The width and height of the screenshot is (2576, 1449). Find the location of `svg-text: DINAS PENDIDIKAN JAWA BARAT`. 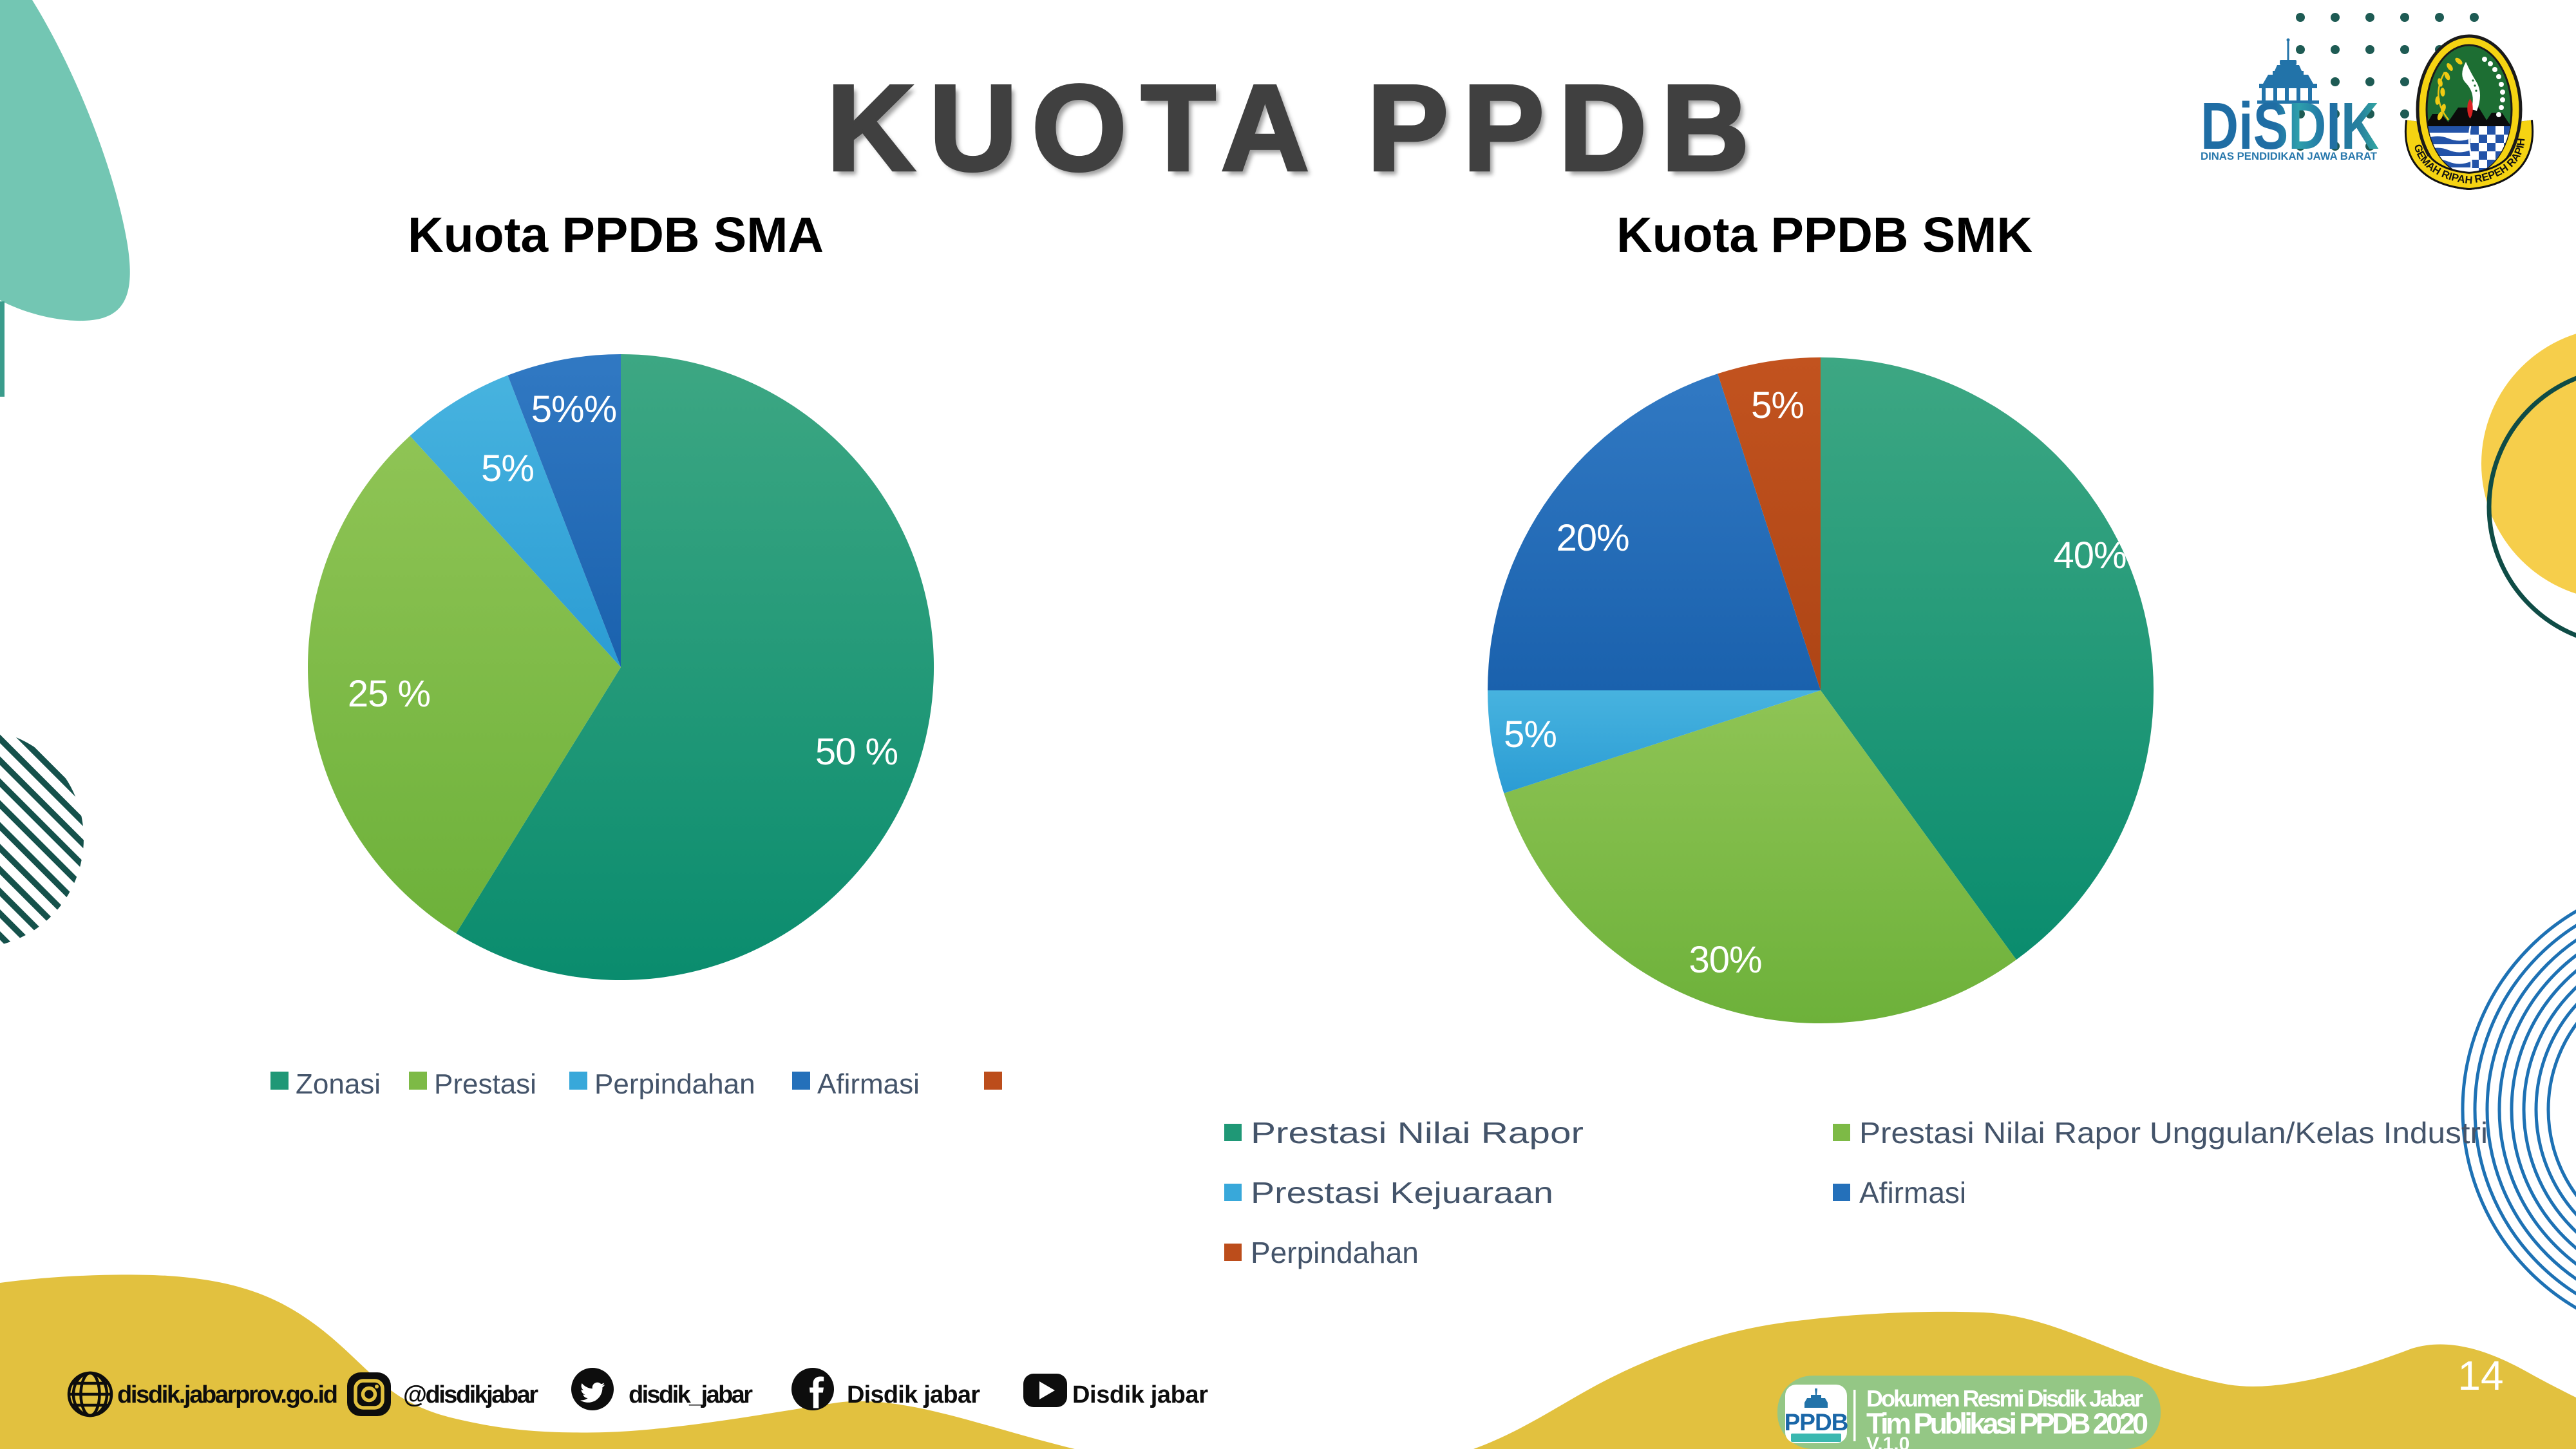

svg-text: DINAS PENDIDIKAN JAWA BARAT is located at coordinates (2289, 156).